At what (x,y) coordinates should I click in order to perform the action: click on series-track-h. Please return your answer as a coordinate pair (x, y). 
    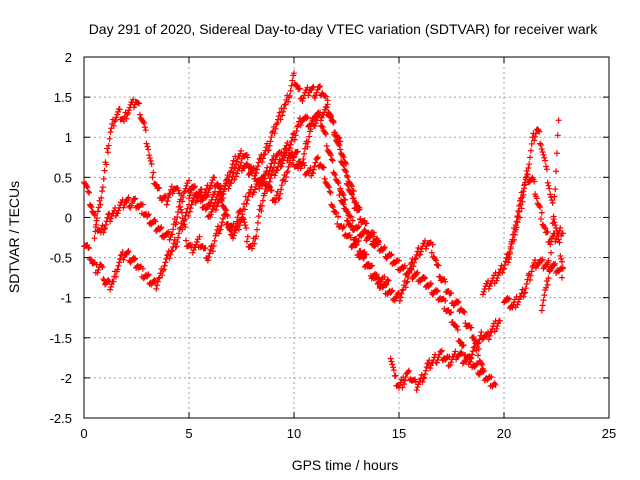
    Looking at the image, I should click on (533, 284).